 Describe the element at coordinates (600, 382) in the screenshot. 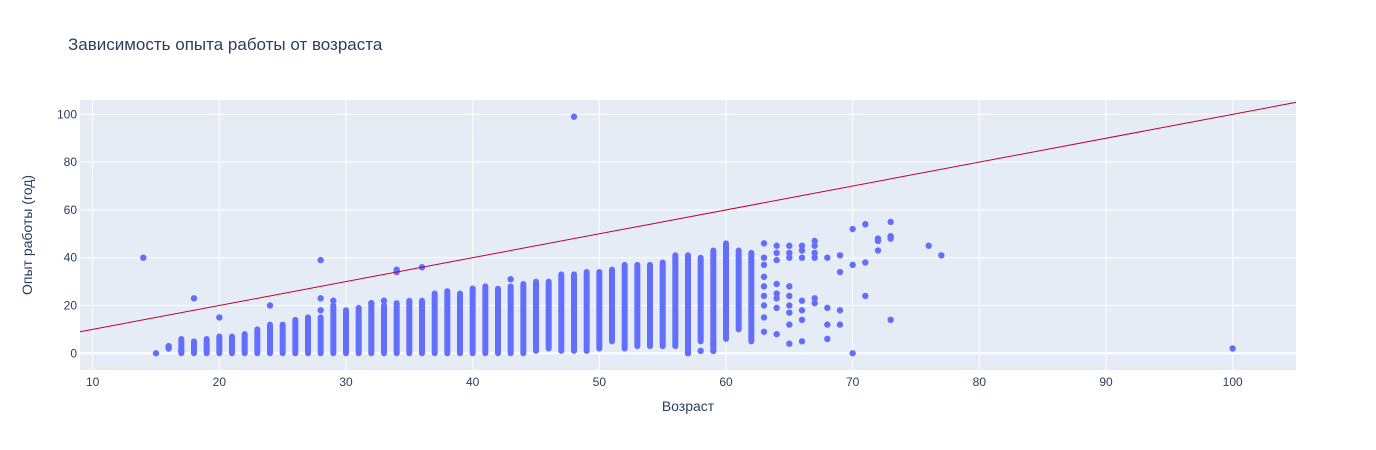

I see `x-tick-label: 50` at that location.